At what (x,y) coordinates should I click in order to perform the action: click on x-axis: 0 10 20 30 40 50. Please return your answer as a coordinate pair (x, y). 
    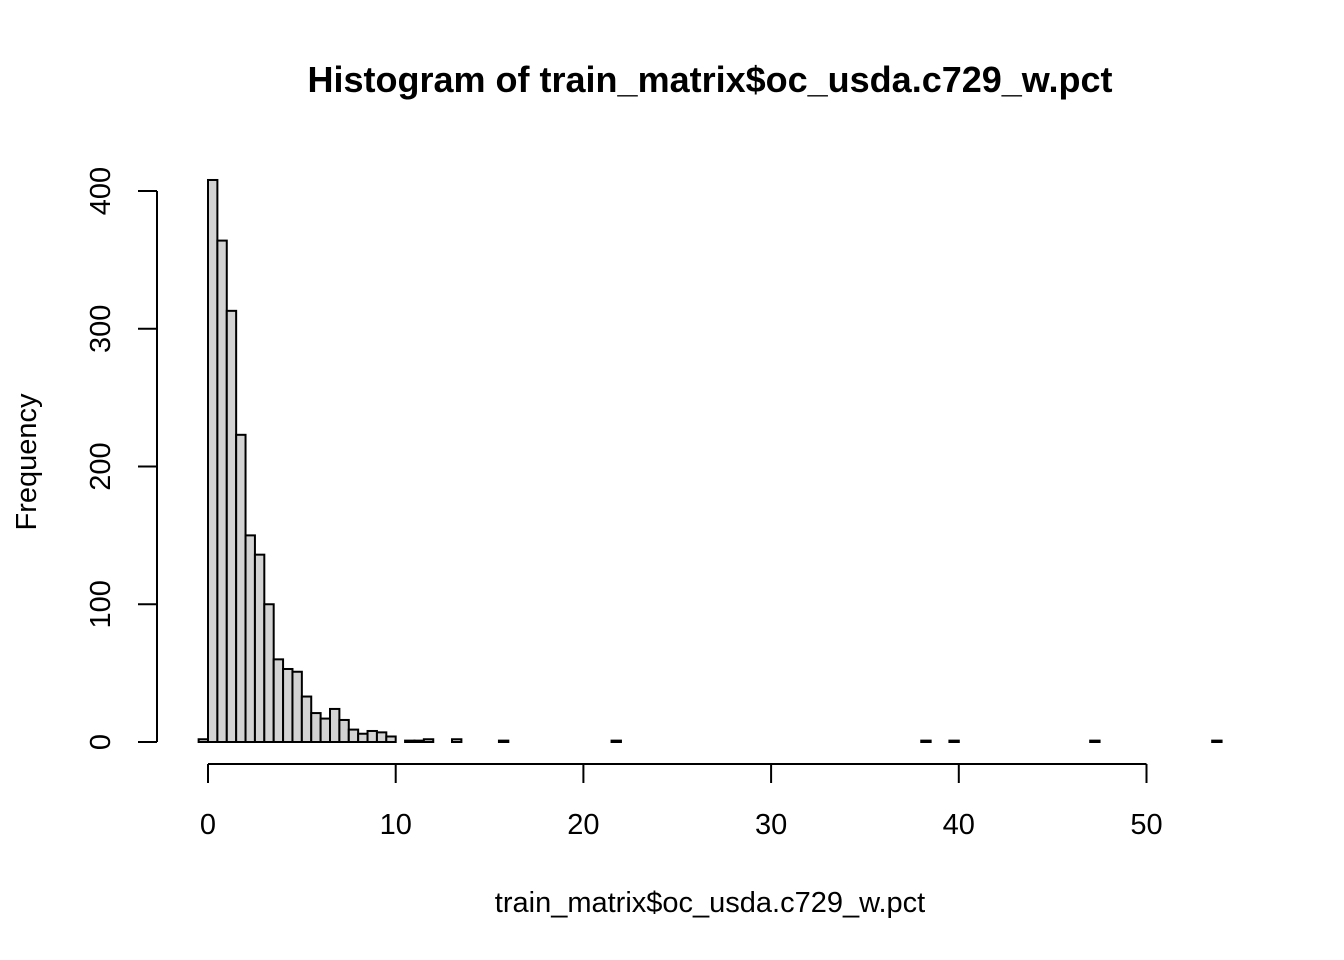
    Looking at the image, I should click on (681, 802).